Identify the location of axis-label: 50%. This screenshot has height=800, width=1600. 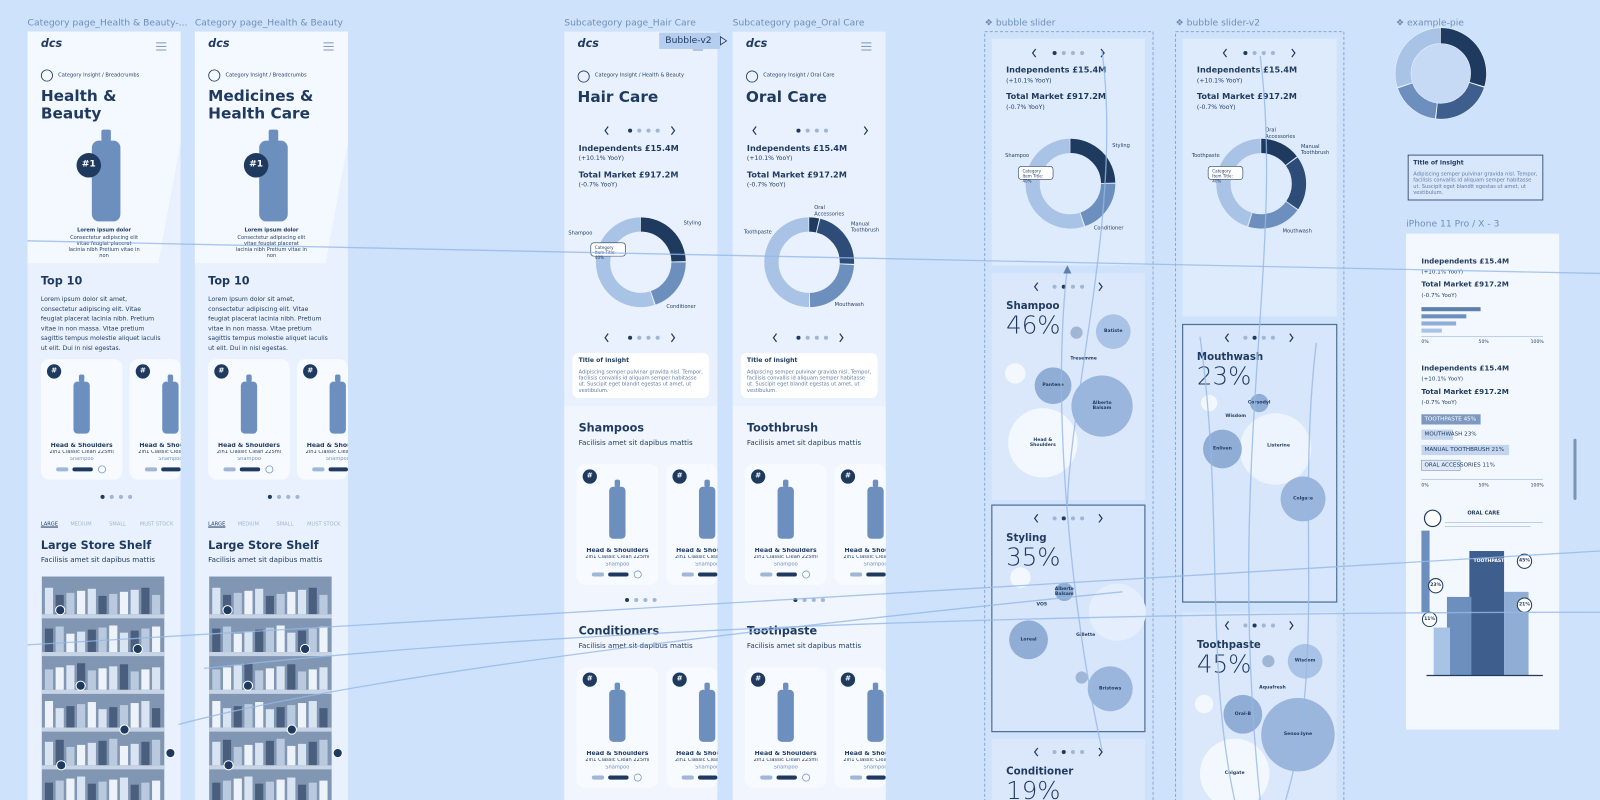
(1483, 342).